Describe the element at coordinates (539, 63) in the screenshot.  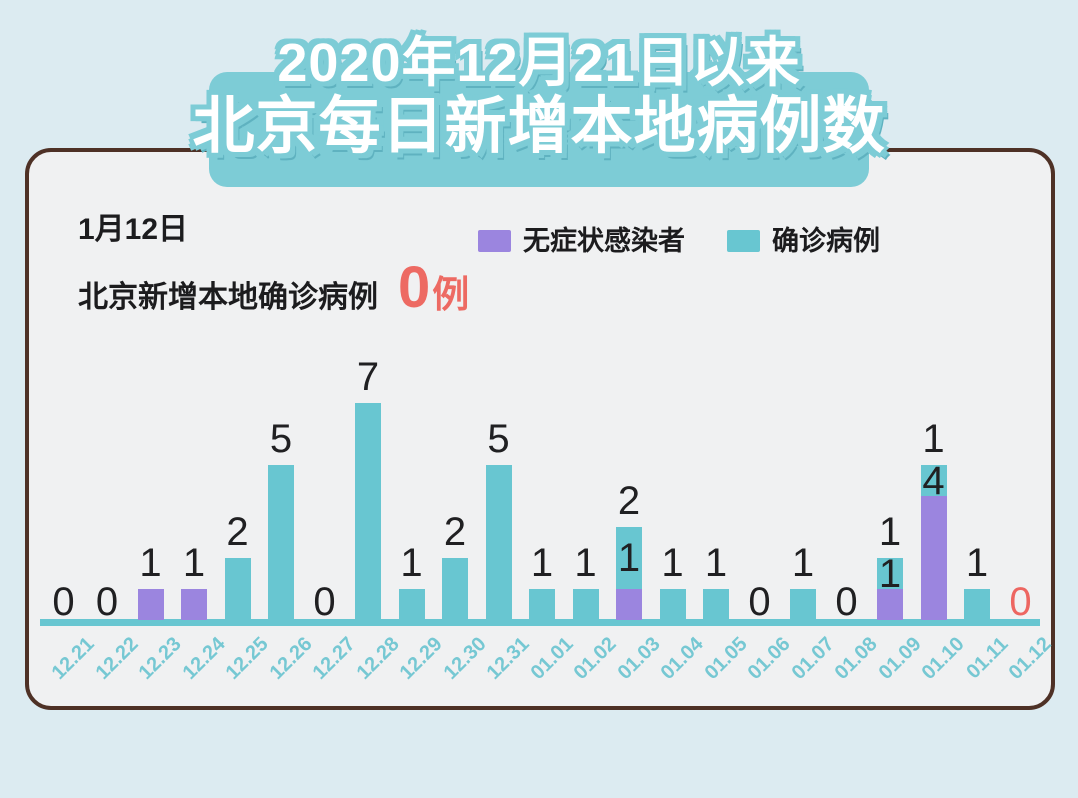
I see `title-line-1: 2020年12月21日以来` at that location.